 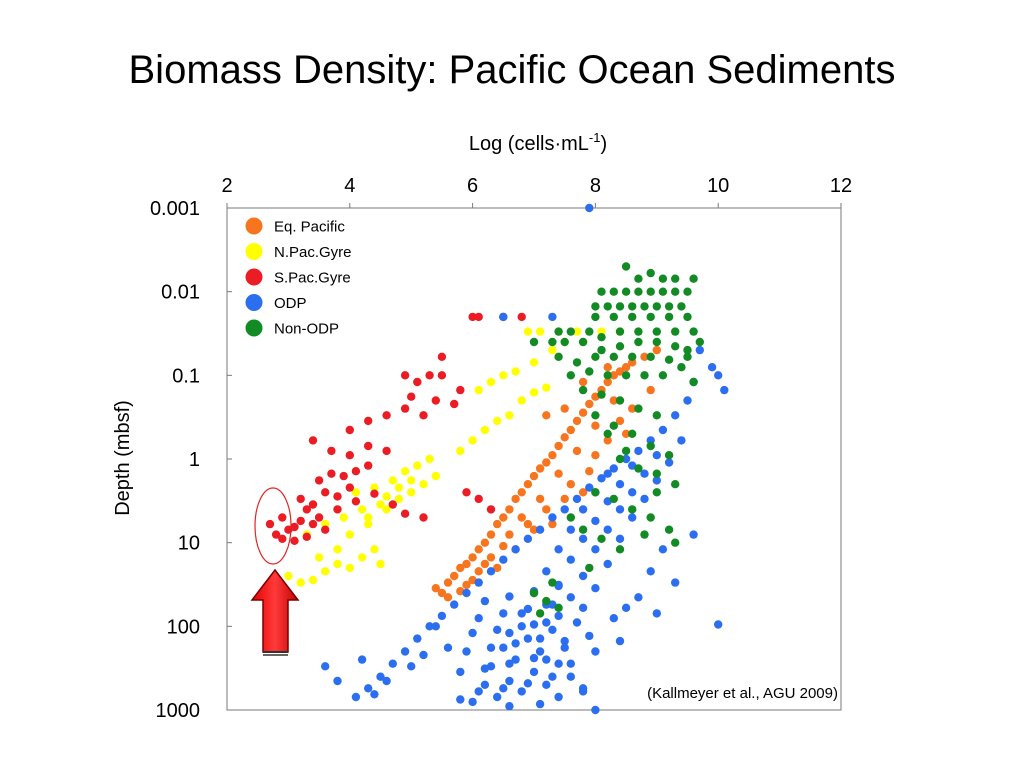 I want to click on y-tick-label: 1000, so click(x=178, y=711).